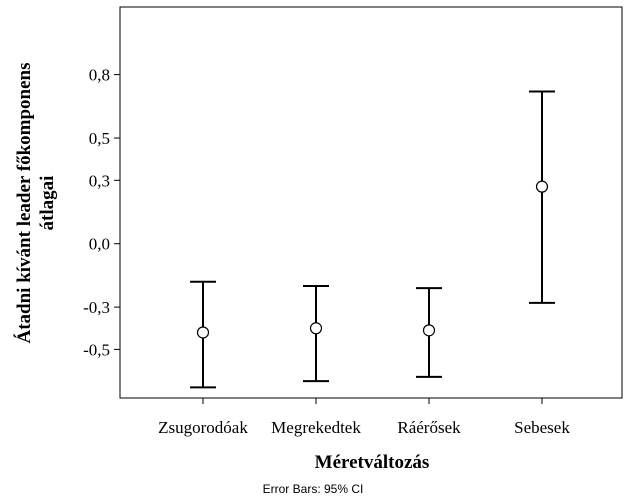  Describe the element at coordinates (364, 417) in the screenshot. I see `x-axis: Zsugorodóak Megrekedtek Ráérősek Sebesek` at that location.